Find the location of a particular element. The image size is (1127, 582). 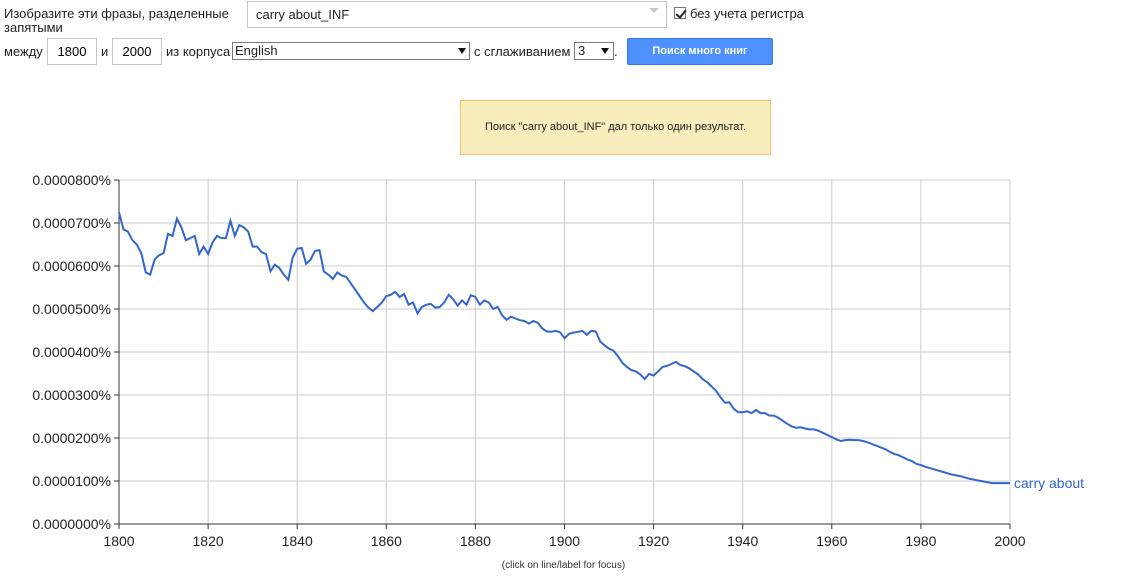

y-tick-label: 0.0000200% is located at coordinates (71, 438).